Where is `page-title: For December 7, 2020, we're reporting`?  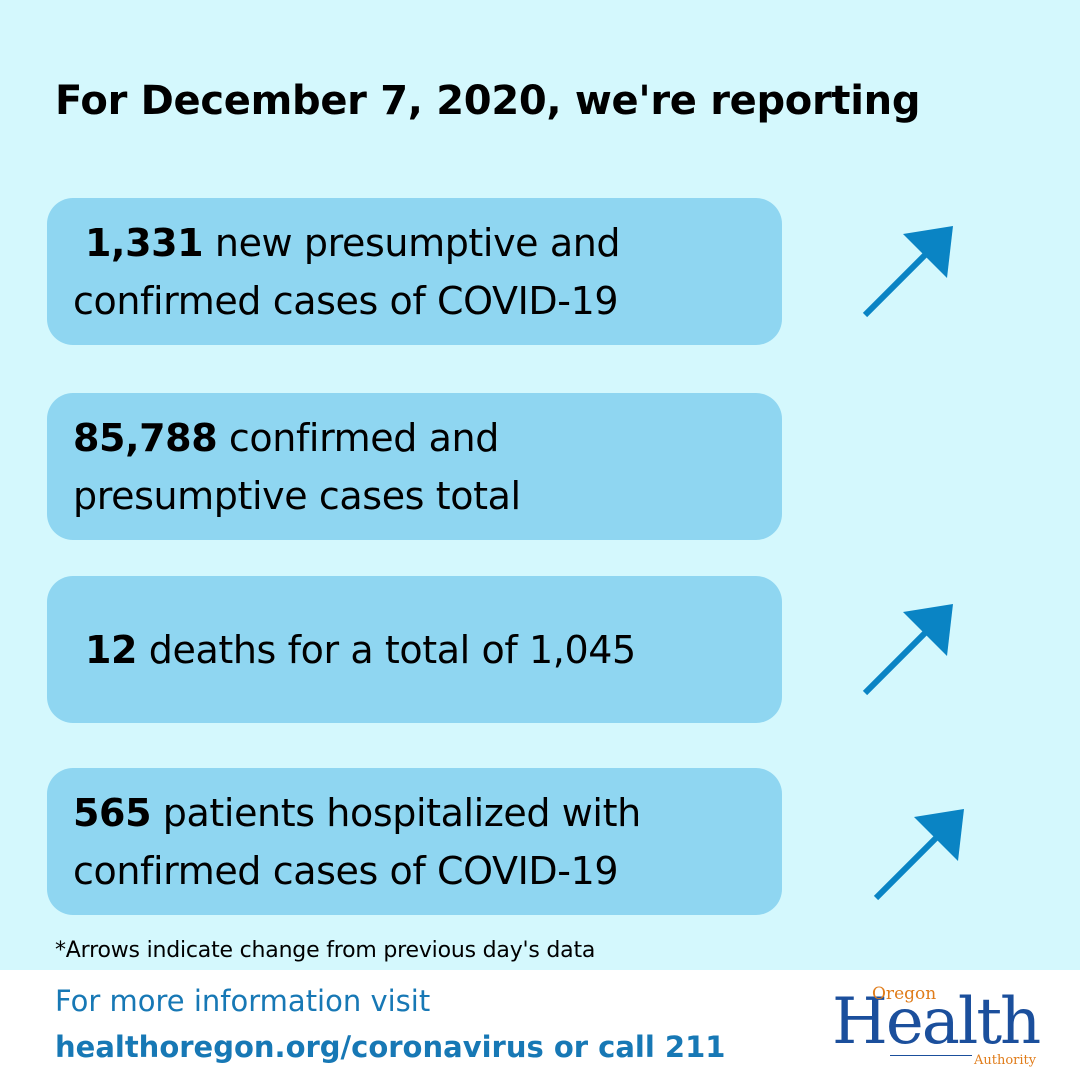
page-title: For December 7, 2020, we're reporting is located at coordinates (488, 101).